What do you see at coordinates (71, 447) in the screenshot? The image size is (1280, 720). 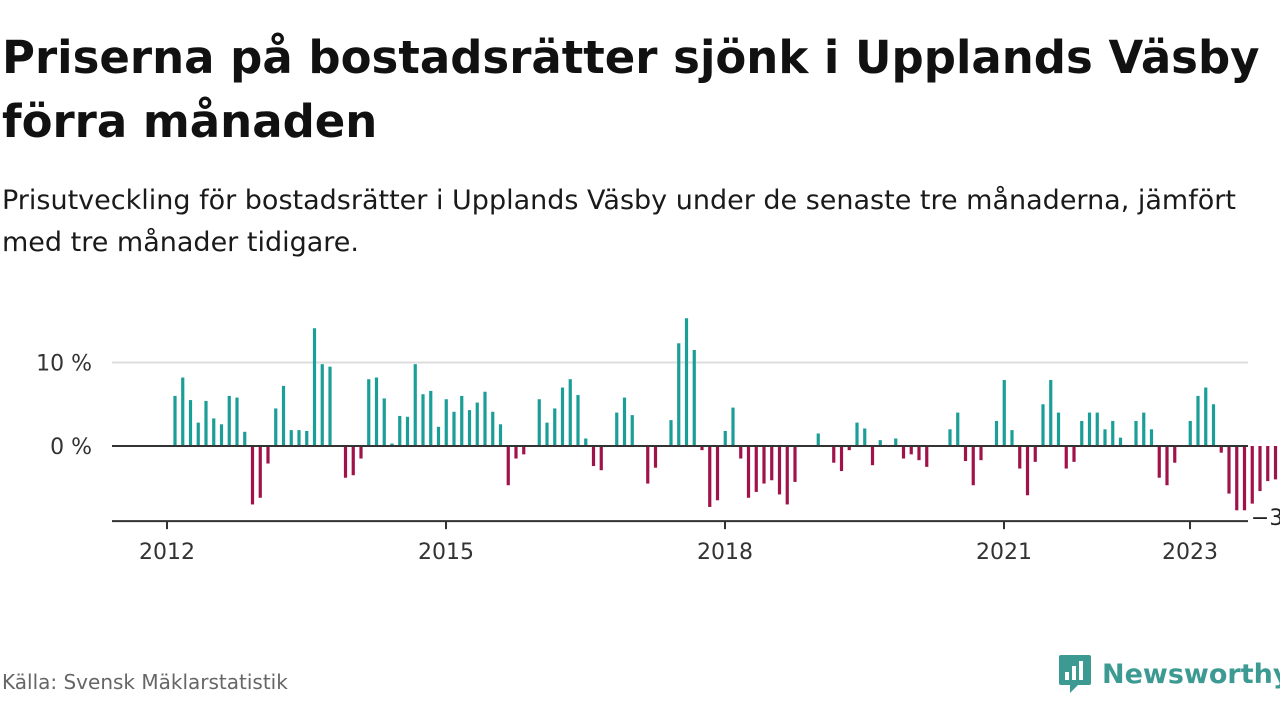 I see `y-tick-label: 0 %` at bounding box center [71, 447].